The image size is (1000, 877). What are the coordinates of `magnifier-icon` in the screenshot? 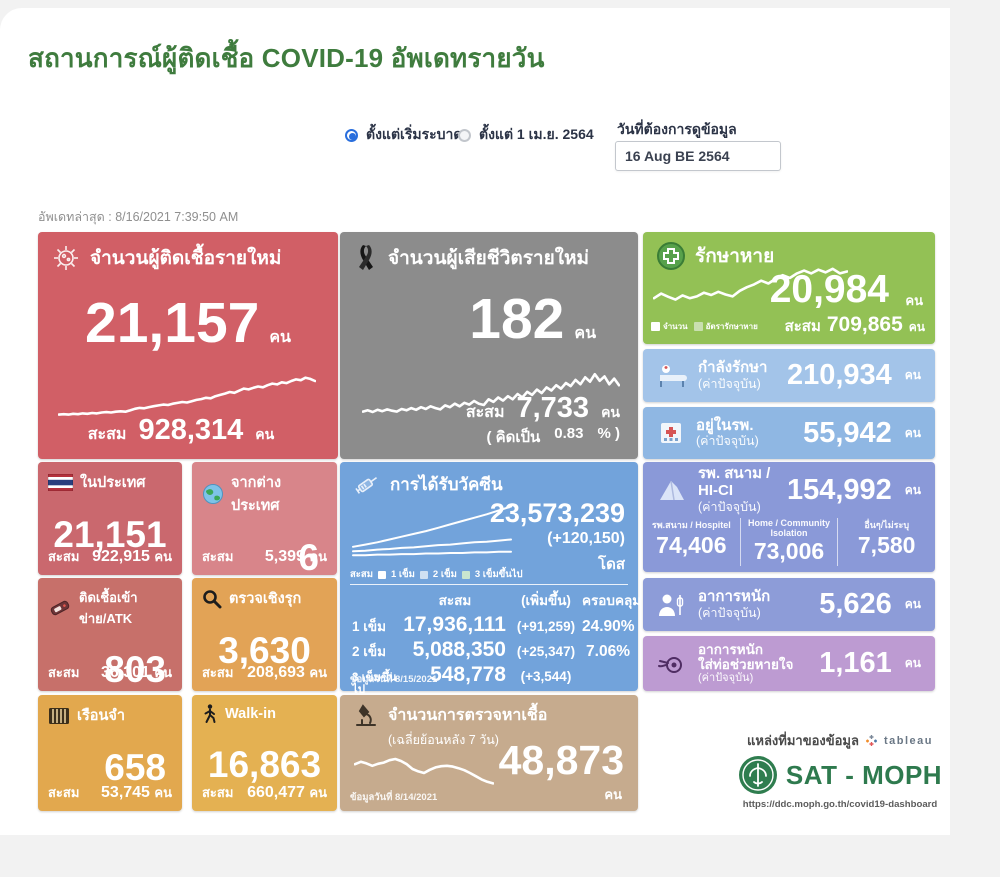 It's located at (212, 598).